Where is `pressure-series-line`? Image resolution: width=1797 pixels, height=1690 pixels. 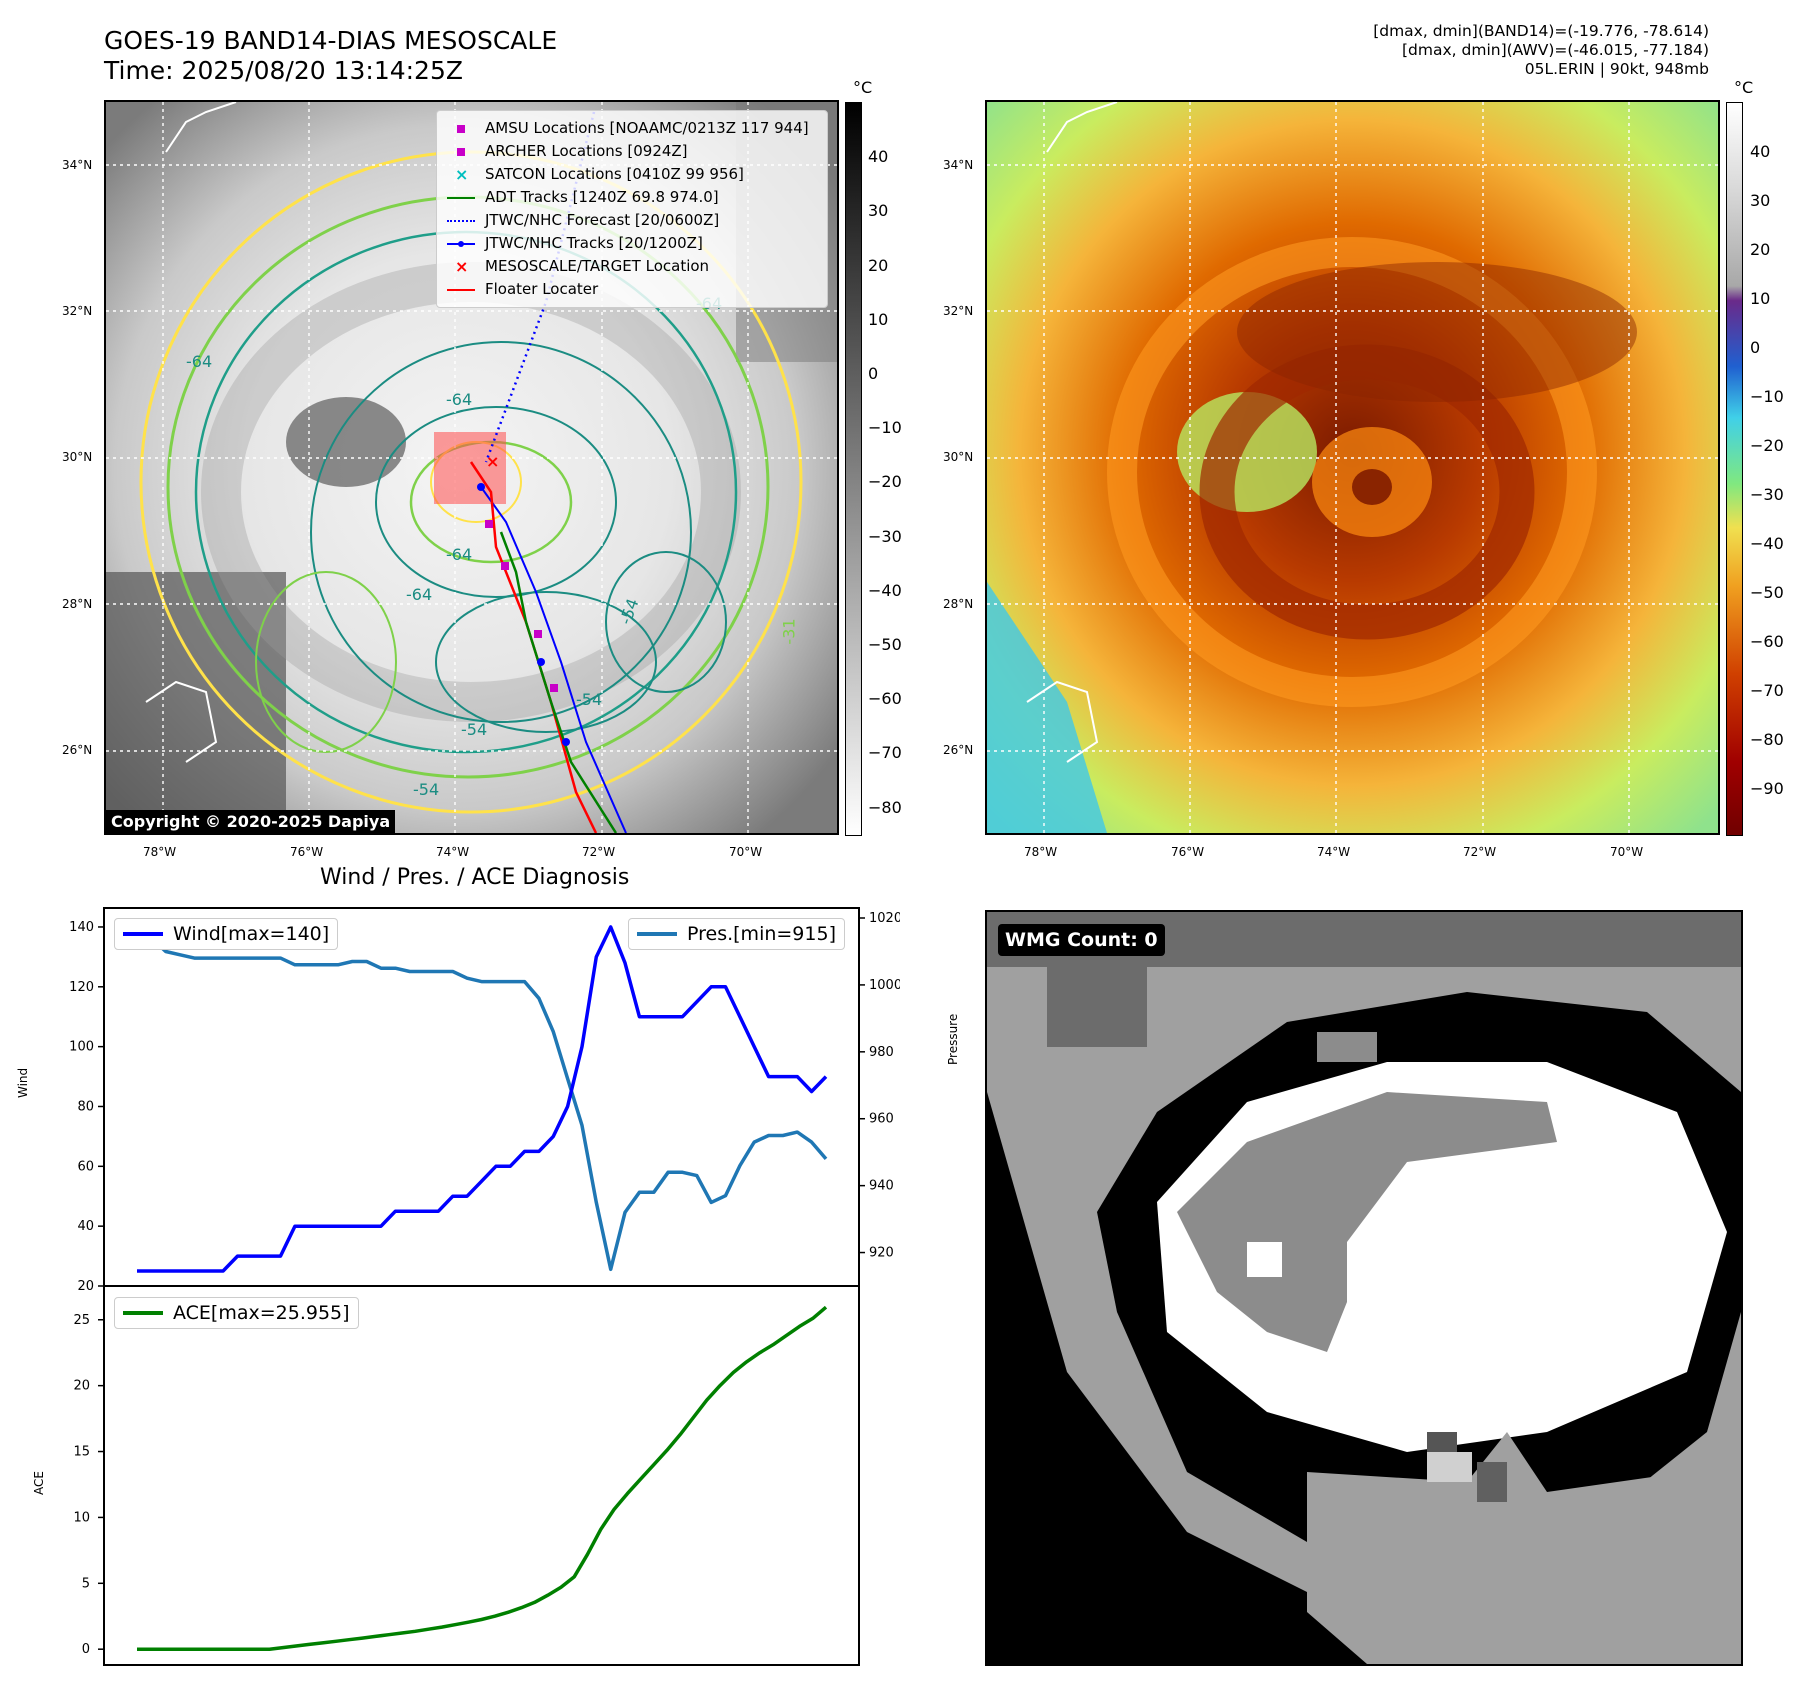
pressure-series-line is located at coordinates (482, 1104).